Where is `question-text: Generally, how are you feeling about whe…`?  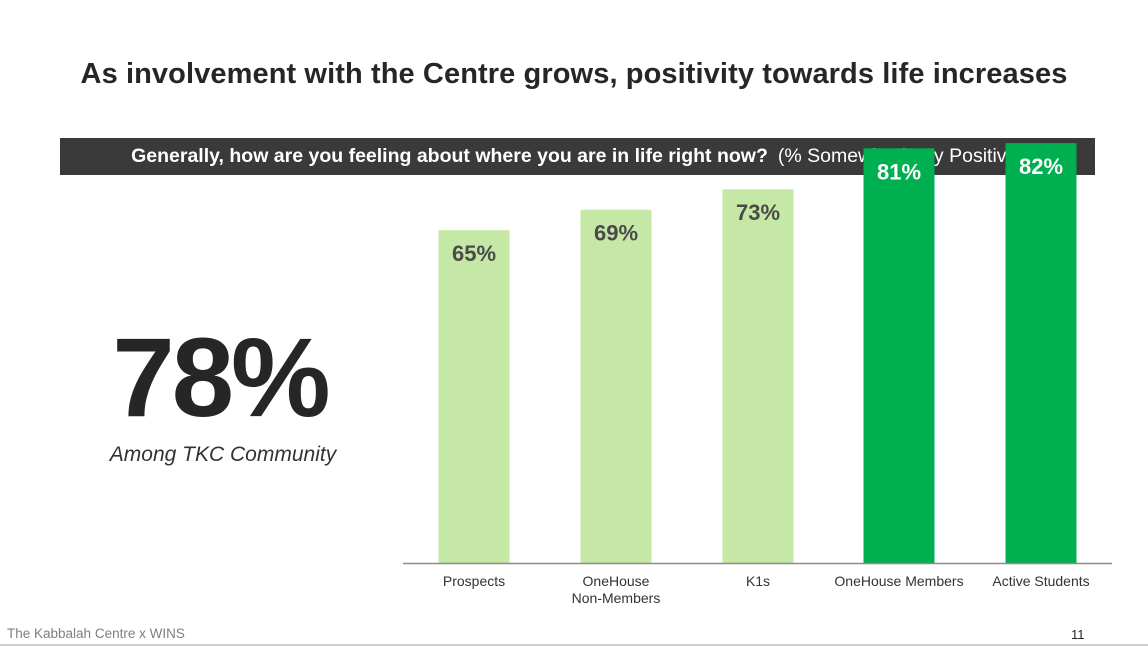 question-text: Generally, how are you feeling about whe… is located at coordinates (449, 156).